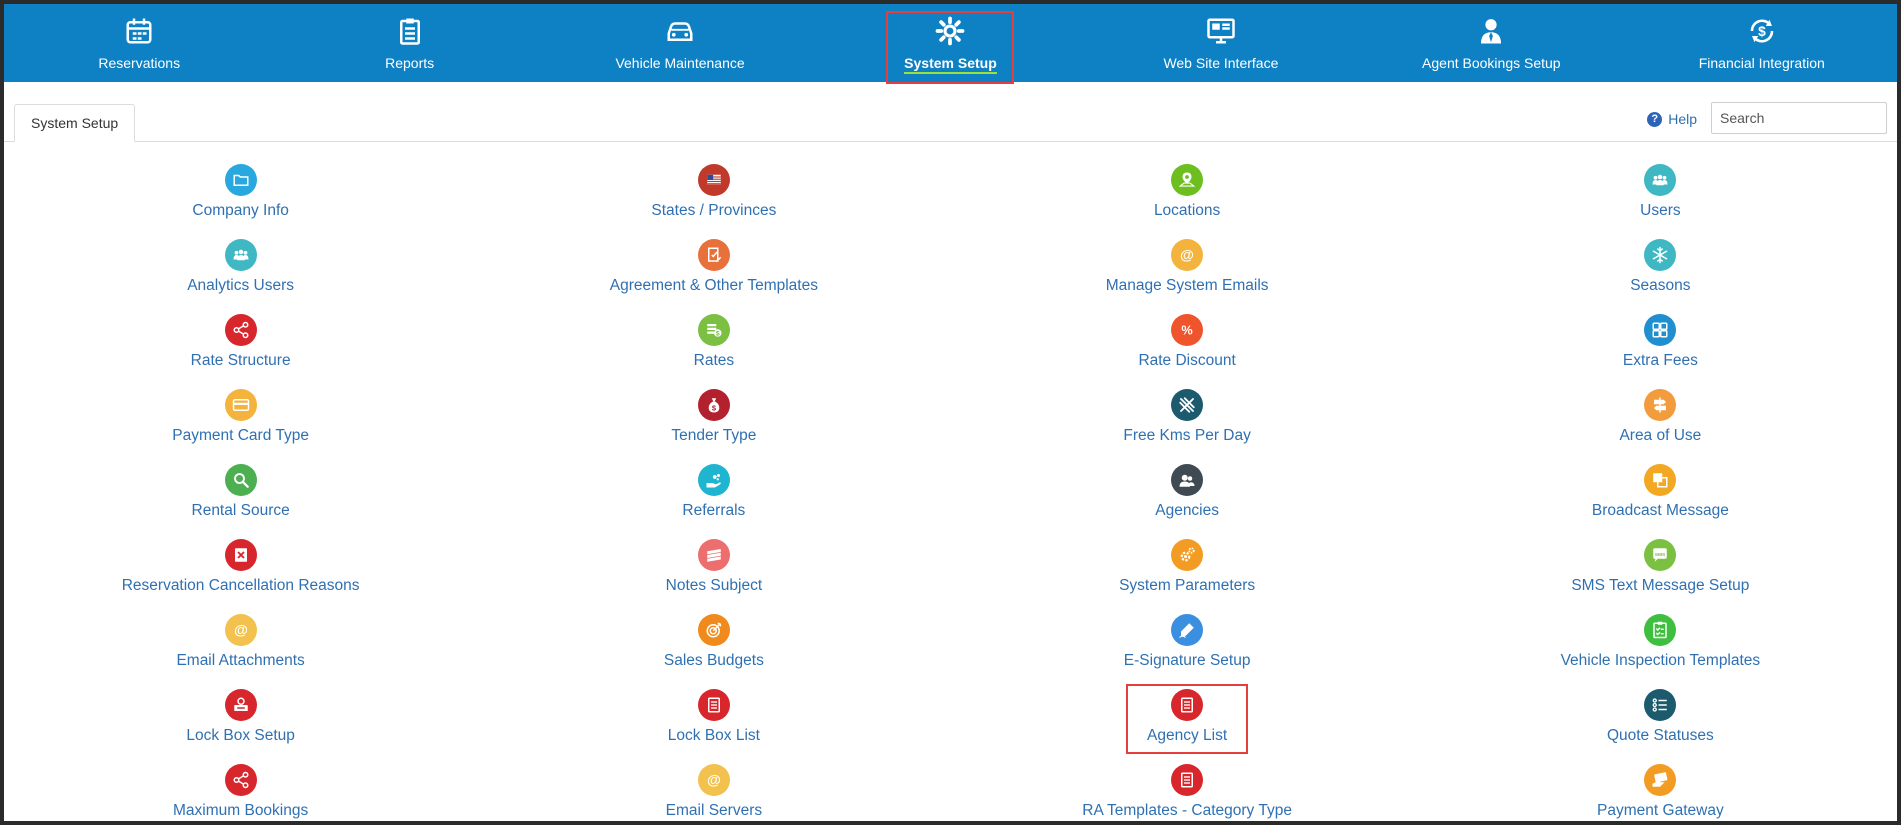 This screenshot has width=1901, height=825. What do you see at coordinates (1221, 63) in the screenshot?
I see `nav-label: Web Site Interface` at bounding box center [1221, 63].